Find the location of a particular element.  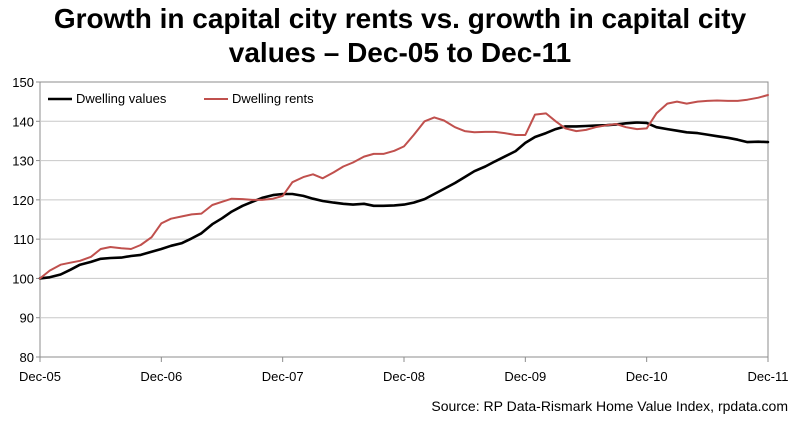

y-tick-label-140: 140 is located at coordinates (23, 121).